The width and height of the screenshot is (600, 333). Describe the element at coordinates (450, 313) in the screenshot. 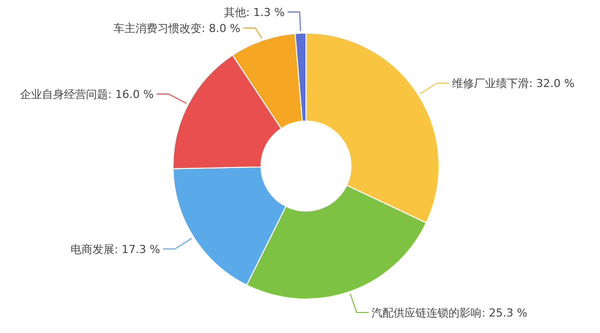

I see `slice-label: 汽配供应链连锁的影响: 25.3 %` at that location.